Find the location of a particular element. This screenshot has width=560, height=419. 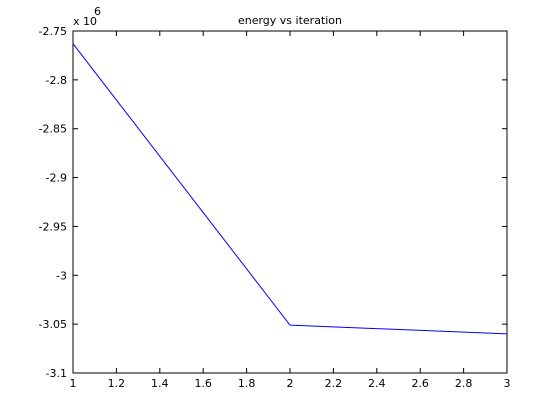

y-tick-label: -3 is located at coordinates (61, 275).